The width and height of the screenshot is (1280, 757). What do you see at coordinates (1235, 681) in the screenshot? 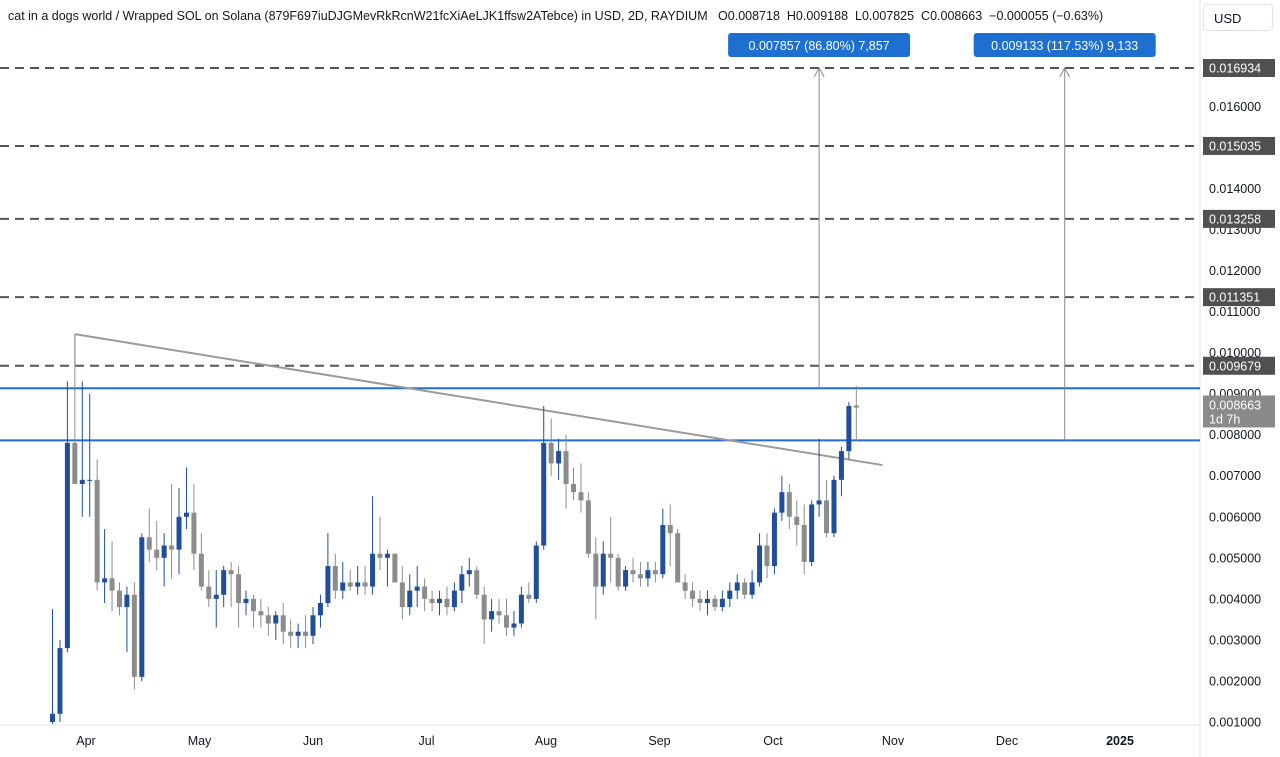
I see `price-tick-label: 0.002000` at bounding box center [1235, 681].